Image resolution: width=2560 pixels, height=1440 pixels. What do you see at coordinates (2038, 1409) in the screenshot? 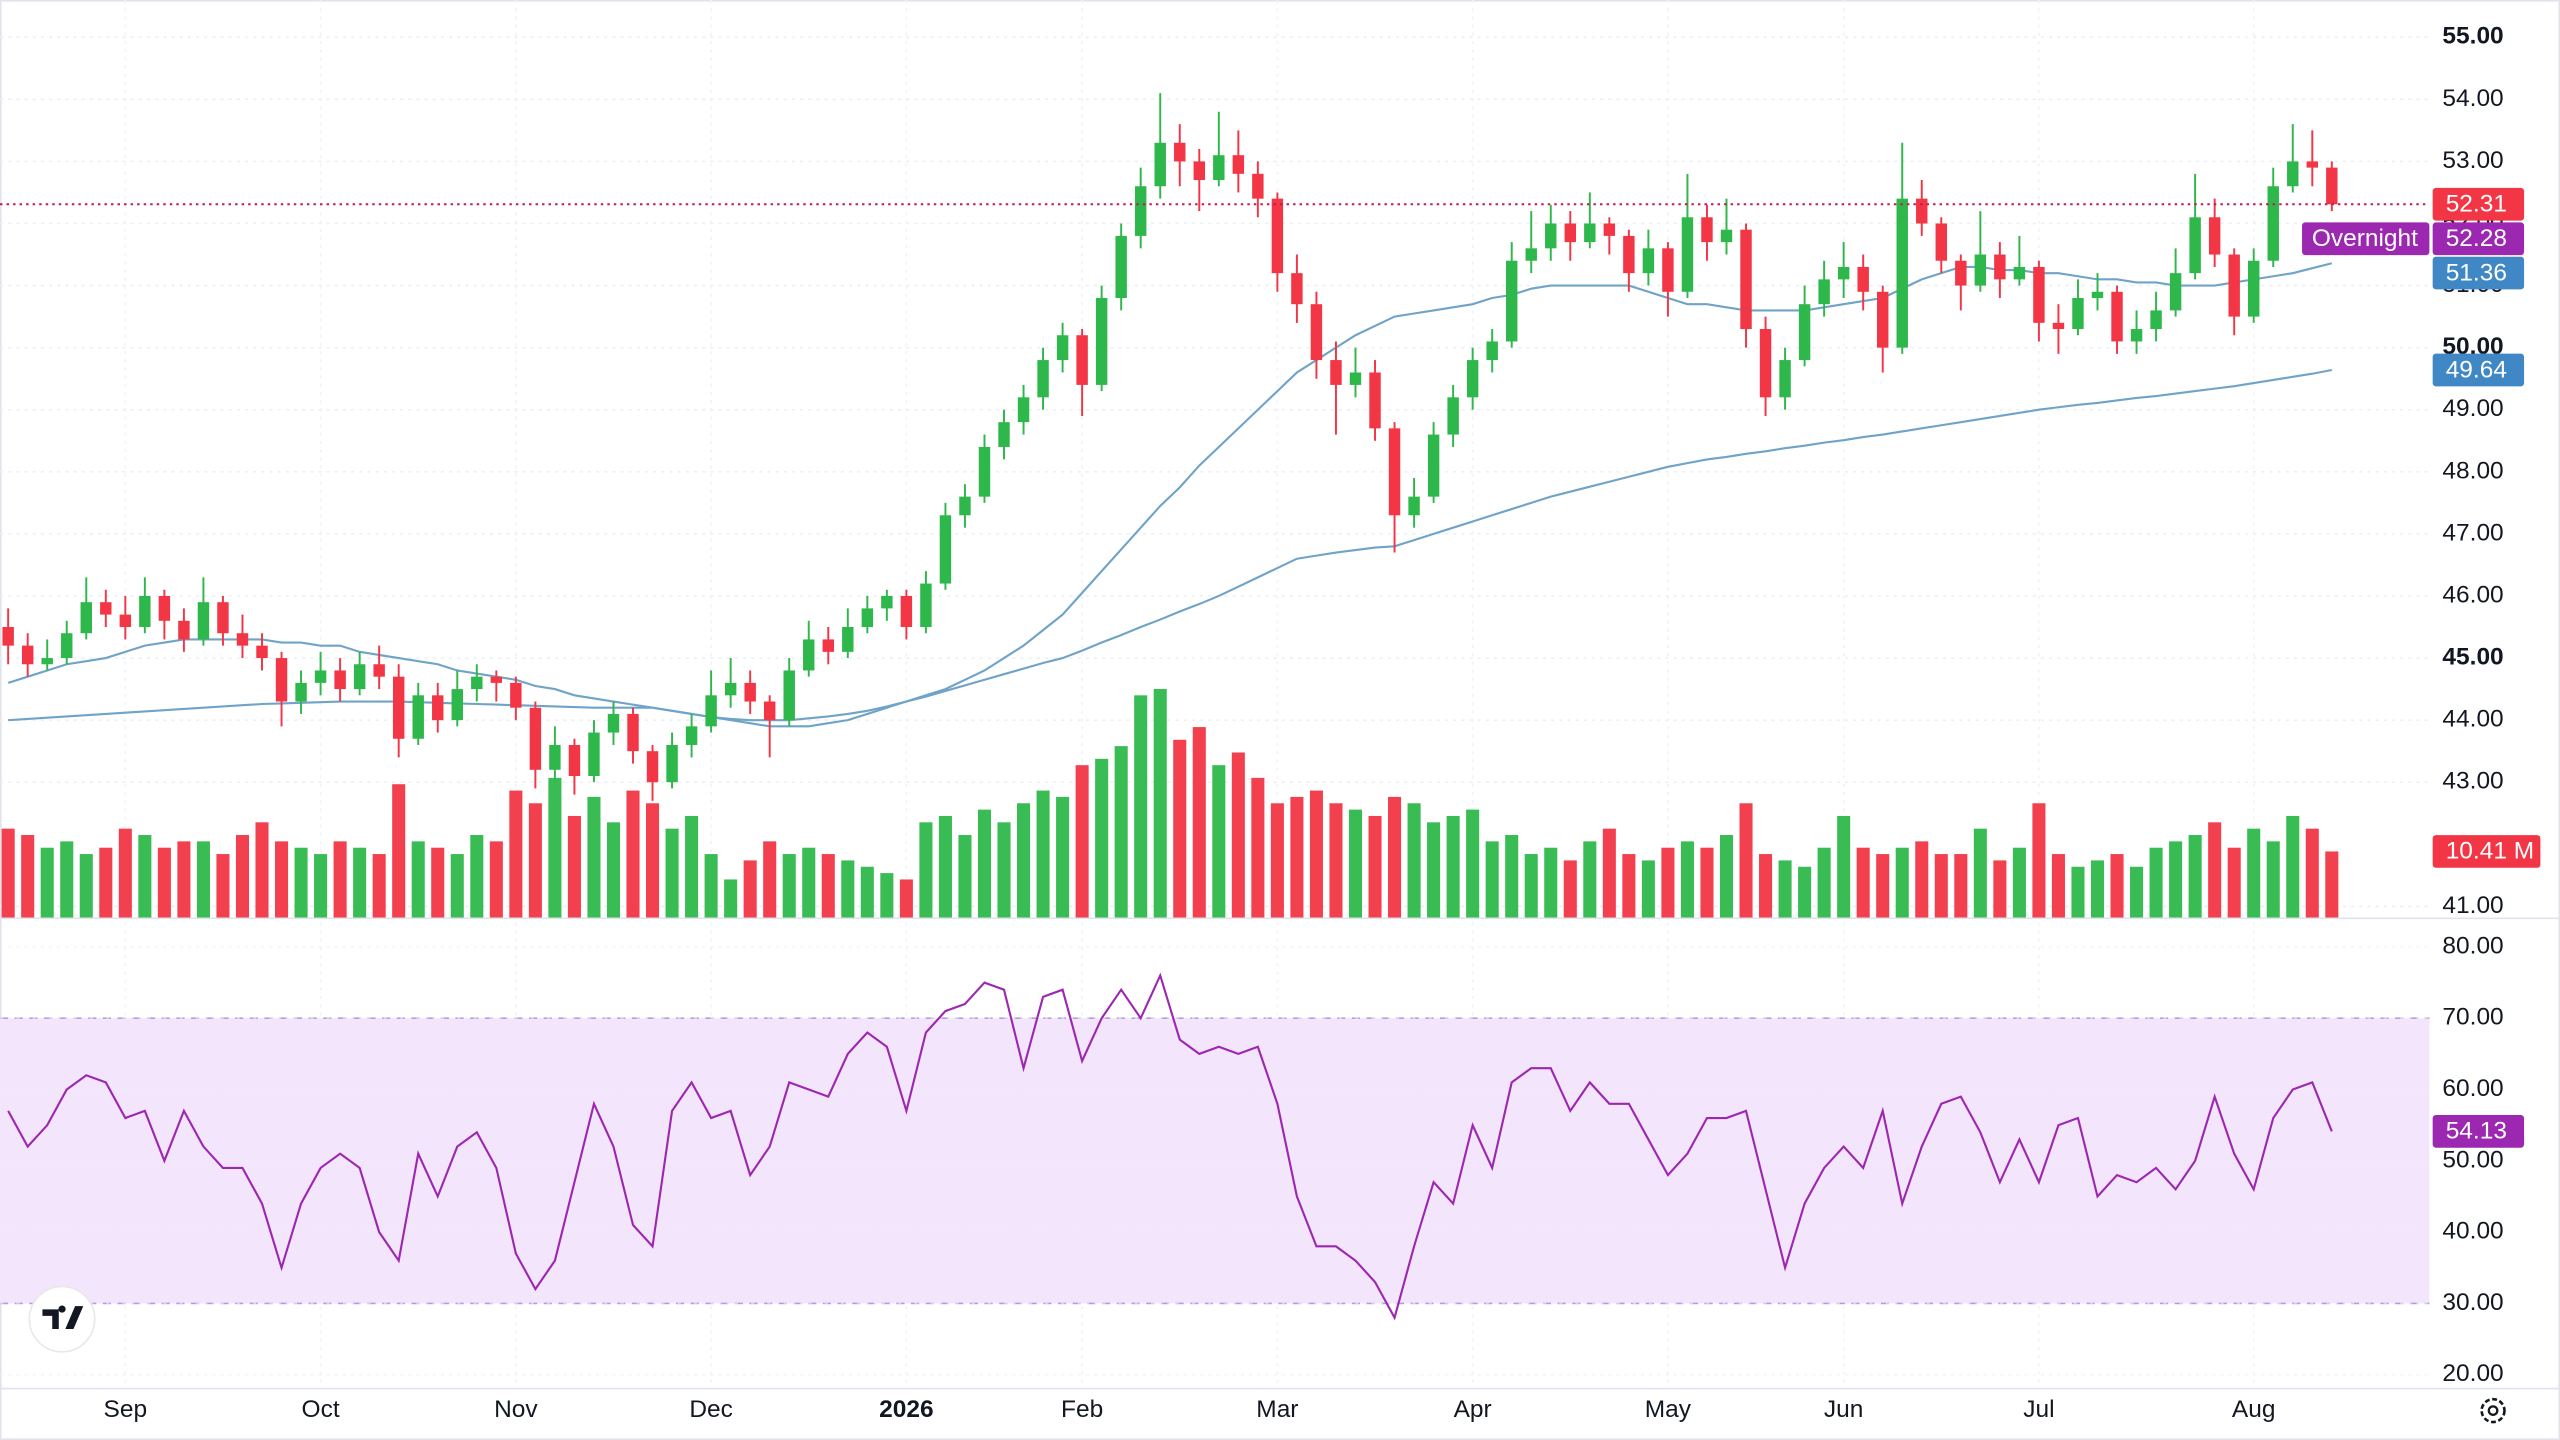
I see `x-tick-label: Jul` at bounding box center [2038, 1409].